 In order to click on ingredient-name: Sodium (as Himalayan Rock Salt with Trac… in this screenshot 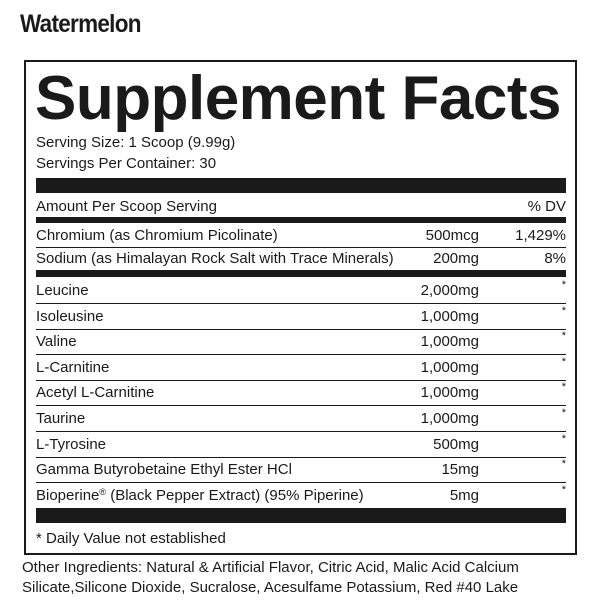, I will do `click(215, 258)`.